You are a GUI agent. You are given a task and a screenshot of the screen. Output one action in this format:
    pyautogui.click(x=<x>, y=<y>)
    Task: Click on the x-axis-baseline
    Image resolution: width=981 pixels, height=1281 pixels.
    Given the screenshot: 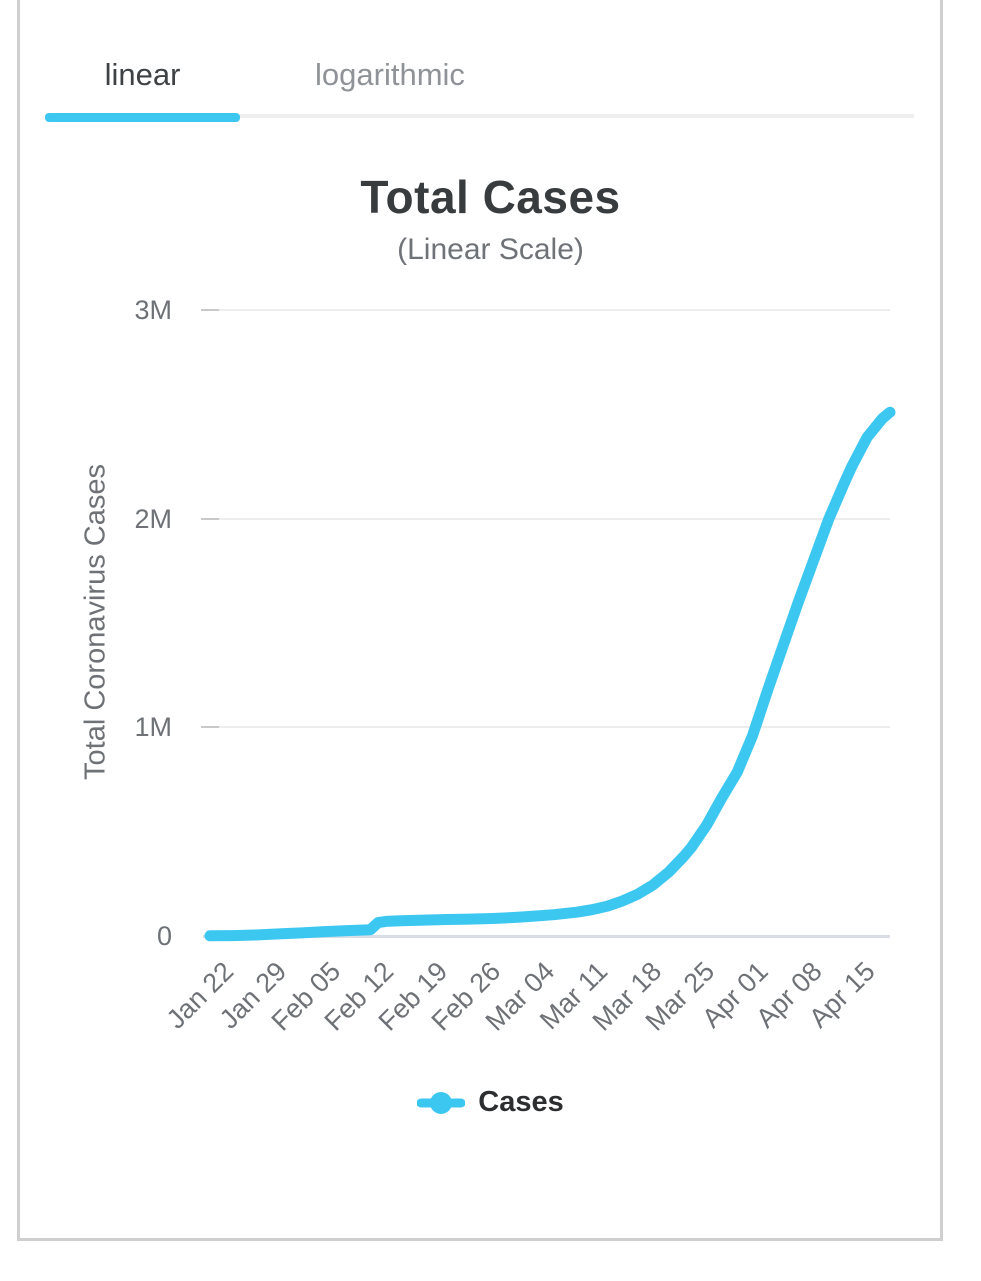 What is the action you would take?
    pyautogui.click(x=546, y=936)
    